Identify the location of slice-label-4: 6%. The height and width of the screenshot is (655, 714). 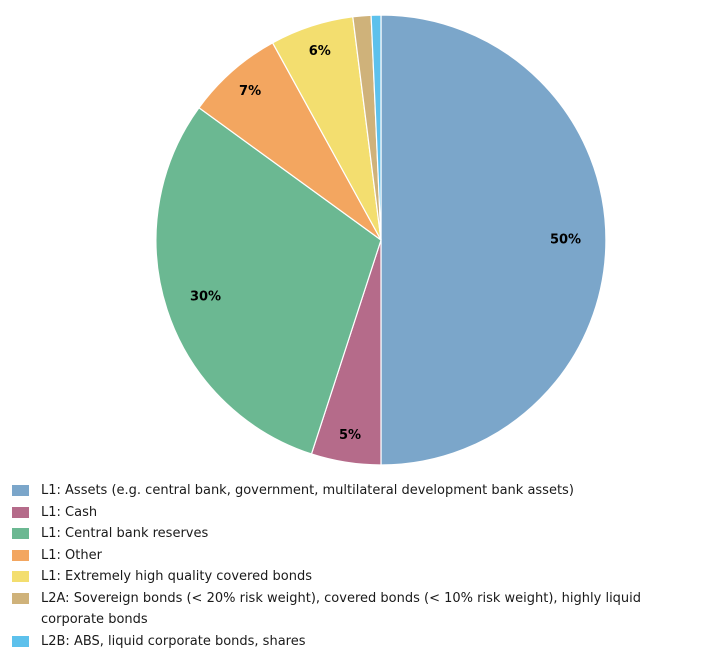
(320, 51).